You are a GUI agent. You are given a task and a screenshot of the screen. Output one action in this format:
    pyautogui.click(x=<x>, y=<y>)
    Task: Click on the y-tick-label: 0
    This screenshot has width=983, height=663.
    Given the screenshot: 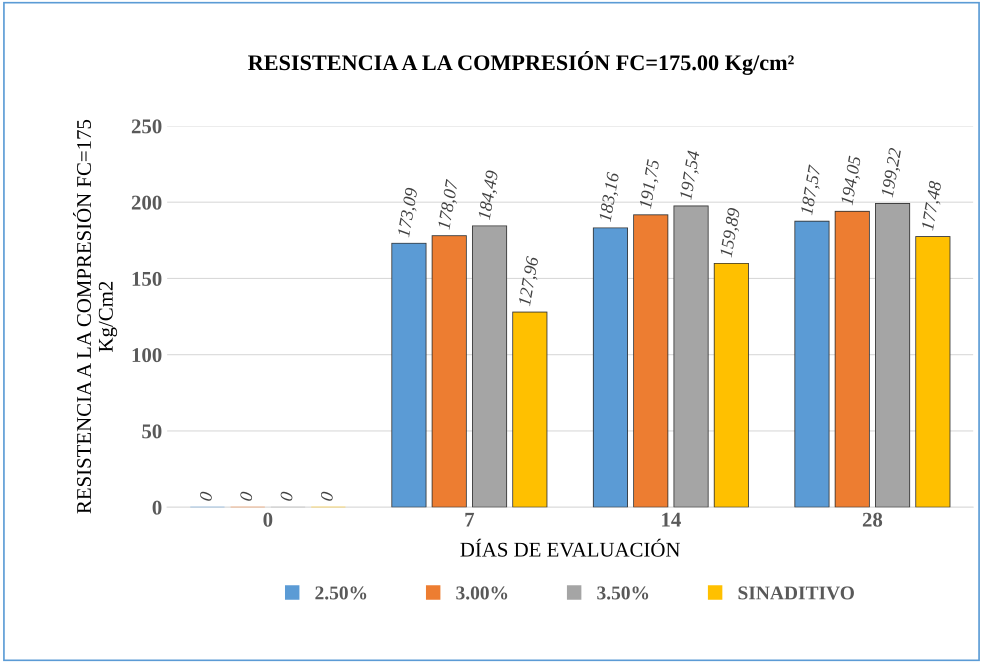 What is the action you would take?
    pyautogui.click(x=157, y=507)
    